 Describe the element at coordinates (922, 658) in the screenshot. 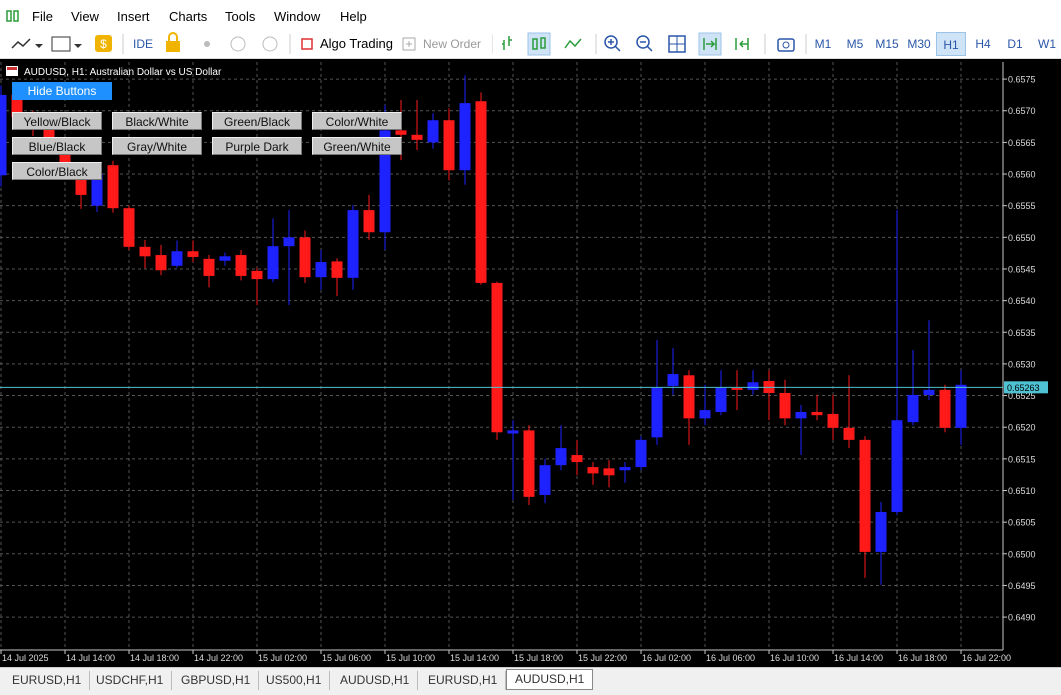

I see `x-tick-label: 16 Jul 18:00` at that location.